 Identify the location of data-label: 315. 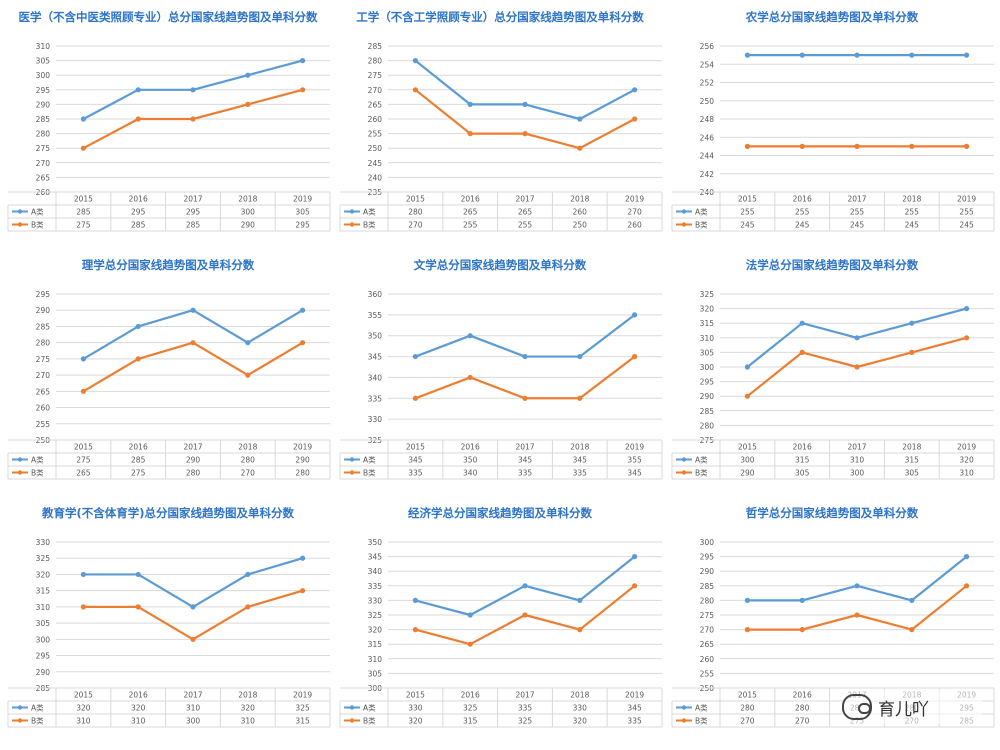
(302, 721).